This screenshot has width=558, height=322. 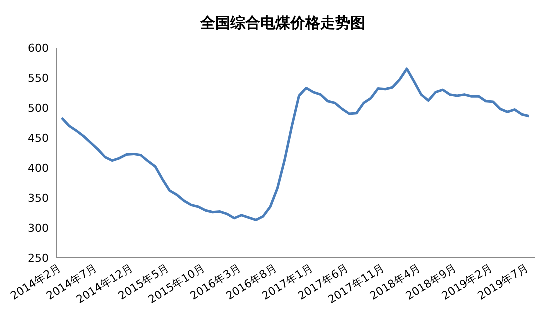 I want to click on y-tick-label: 500, so click(x=38, y=108).